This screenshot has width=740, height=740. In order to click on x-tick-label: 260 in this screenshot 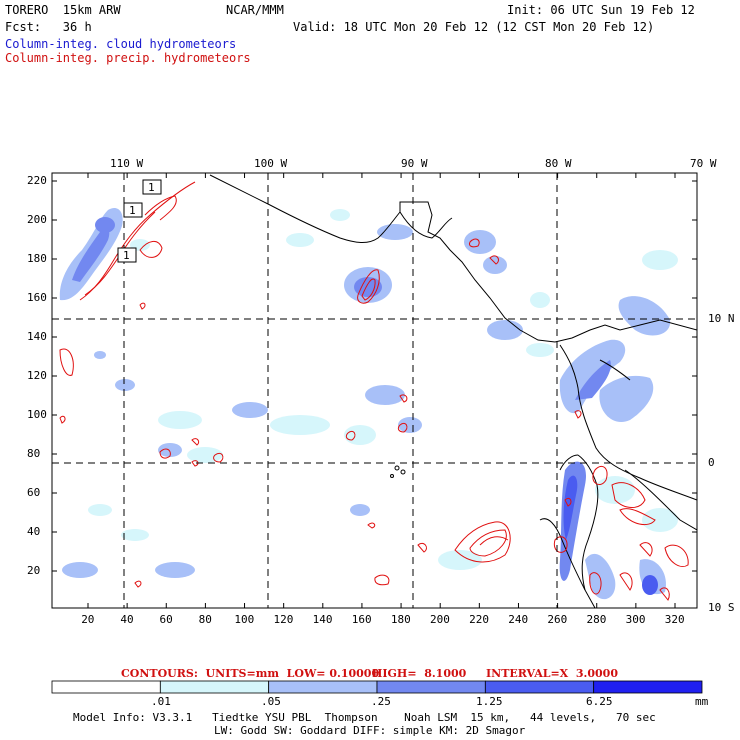, I will do `click(557, 619)`.